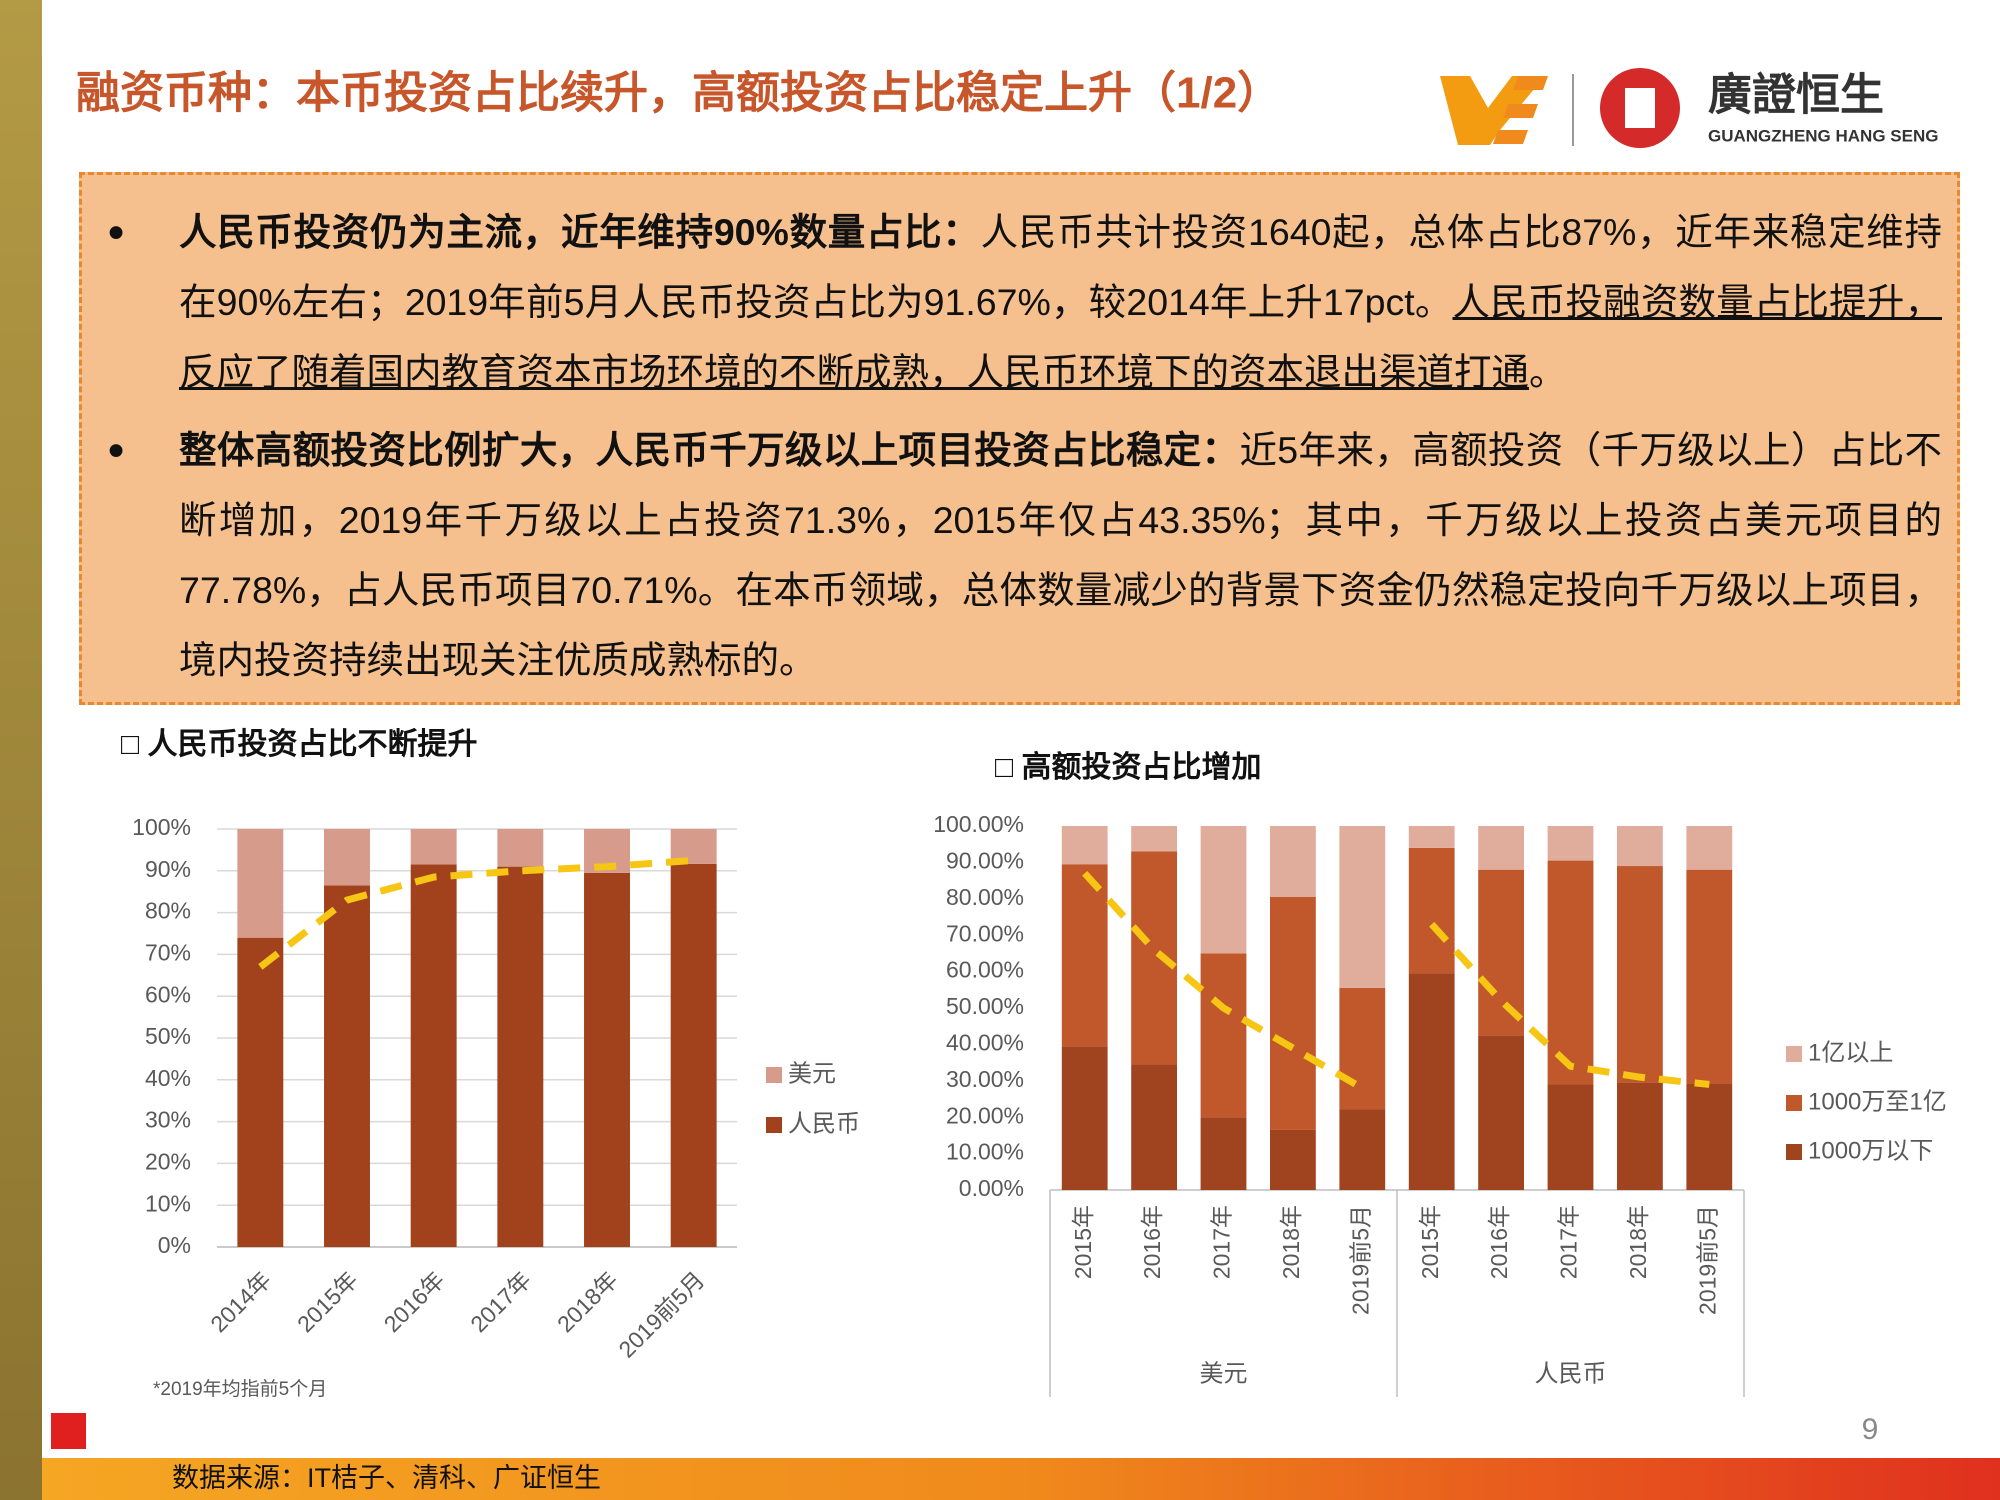 This screenshot has height=1500, width=2000. Describe the element at coordinates (299, 744) in the screenshot. I see `chart-title: □ 人民币投资占比不断提升` at that location.